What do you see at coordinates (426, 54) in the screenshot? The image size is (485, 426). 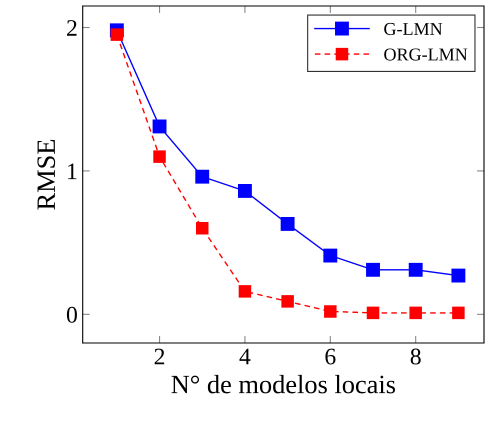 I see `legend-label: ORG-LMN` at bounding box center [426, 54].